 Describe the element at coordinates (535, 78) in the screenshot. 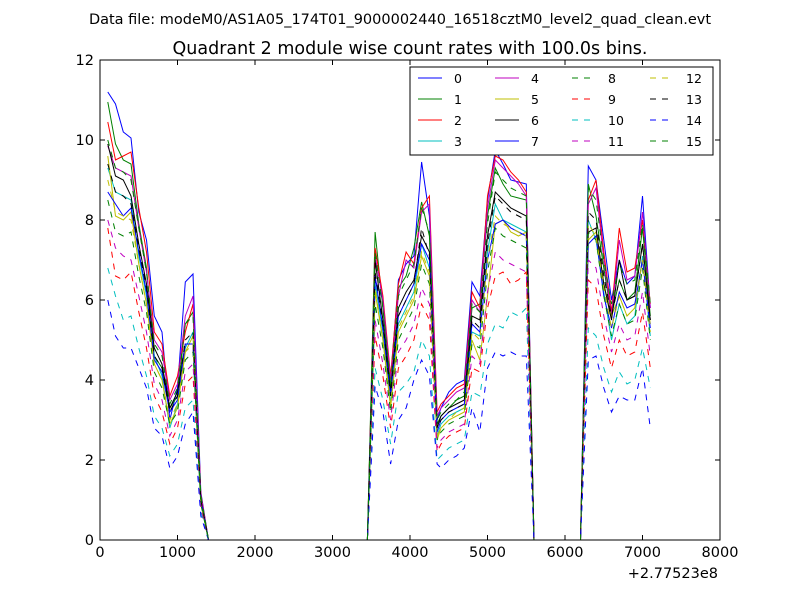

I see `legend-label-4: 4` at that location.